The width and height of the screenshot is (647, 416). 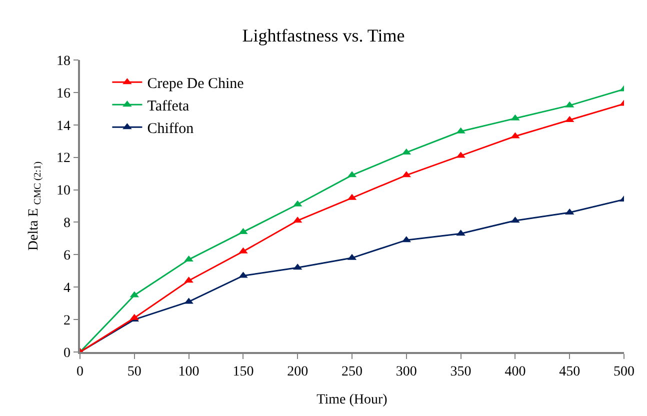 I want to click on y-tick-label: 14, so click(x=63, y=126).